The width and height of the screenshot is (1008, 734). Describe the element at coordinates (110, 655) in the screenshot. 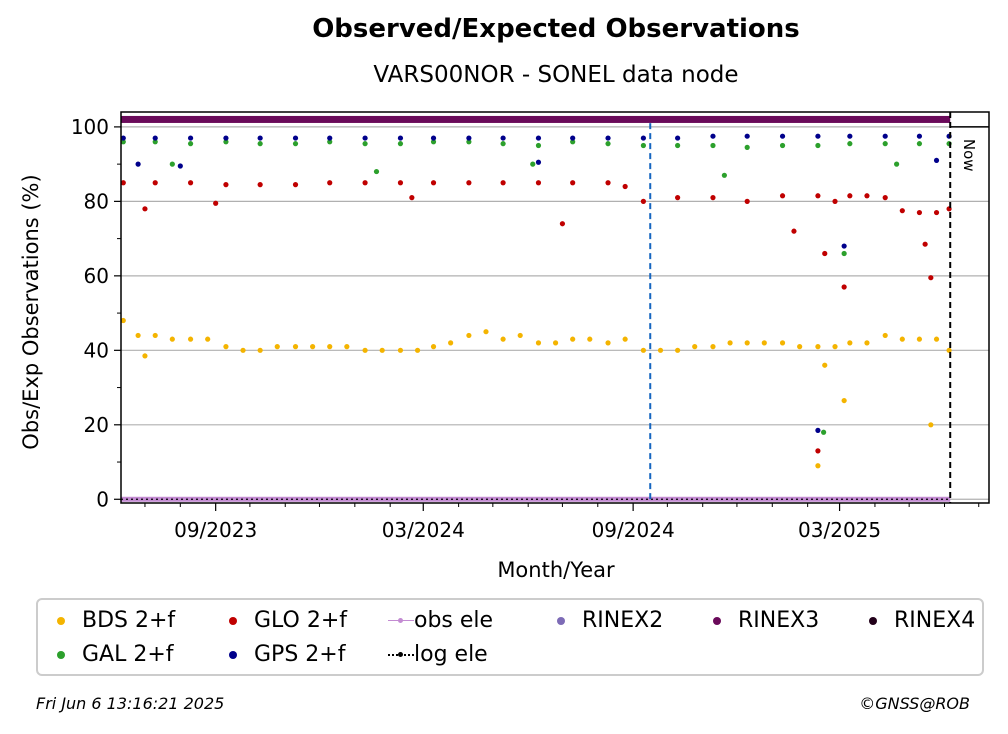

I see `legend-item-gal: GAL 2+f` at that location.